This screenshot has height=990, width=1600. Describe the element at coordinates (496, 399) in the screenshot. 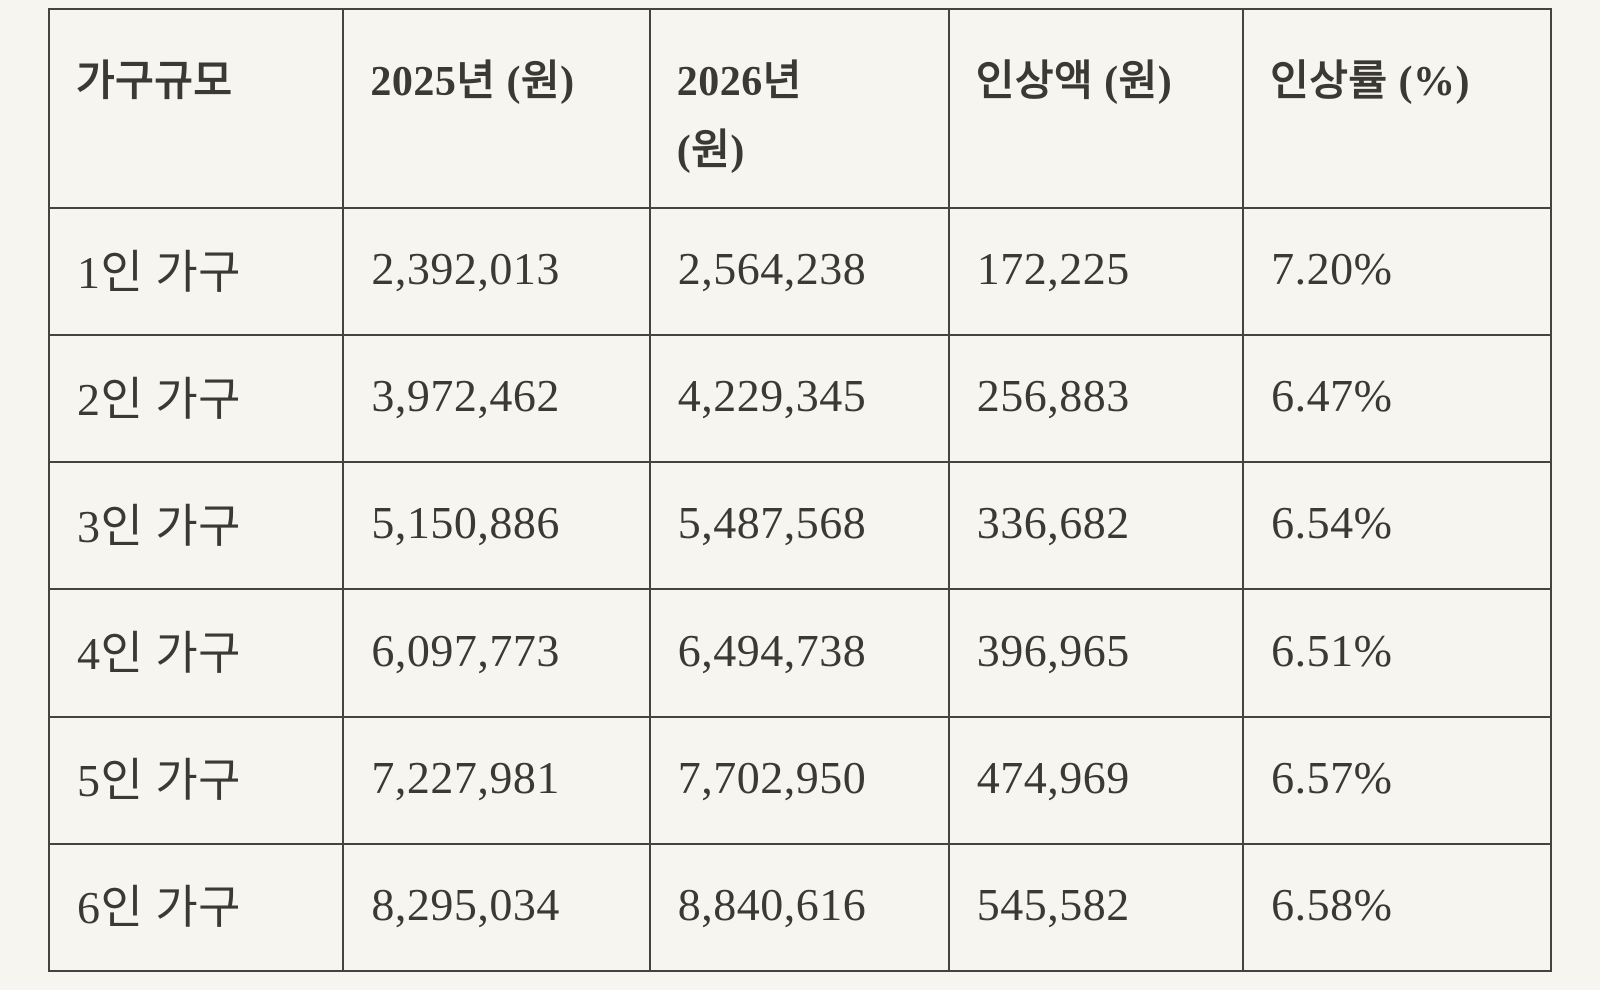

I see `cell-2025-amount: 3,972,462` at that location.